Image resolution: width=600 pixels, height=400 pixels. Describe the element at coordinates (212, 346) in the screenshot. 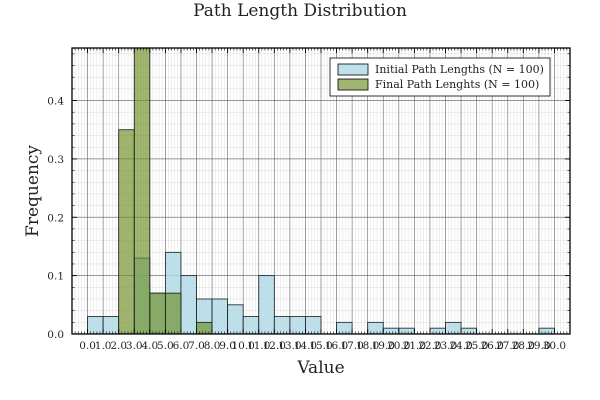

I see `x-tick-label: 8.0` at that location.